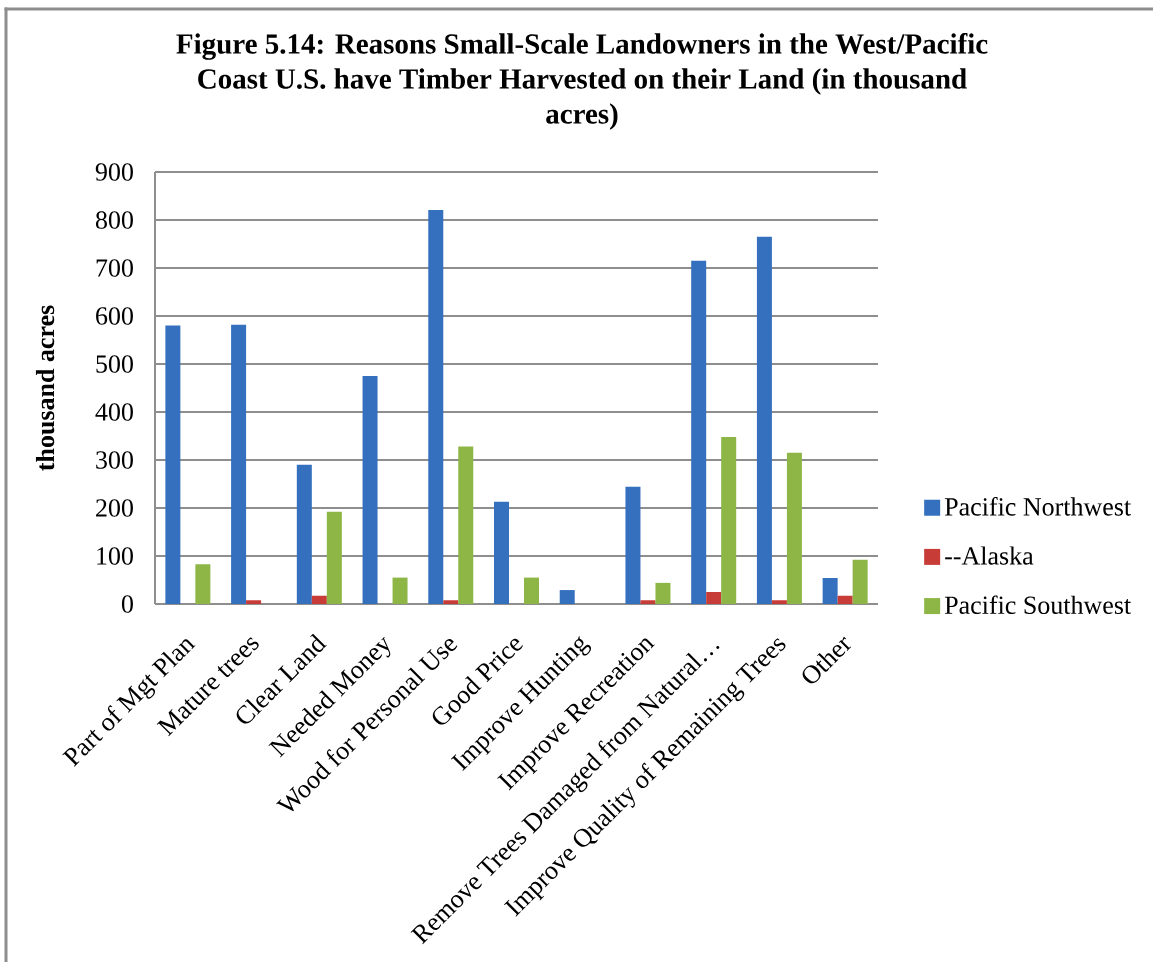 The height and width of the screenshot is (962, 1153). I want to click on legend-label: --Alaska, so click(989, 555).